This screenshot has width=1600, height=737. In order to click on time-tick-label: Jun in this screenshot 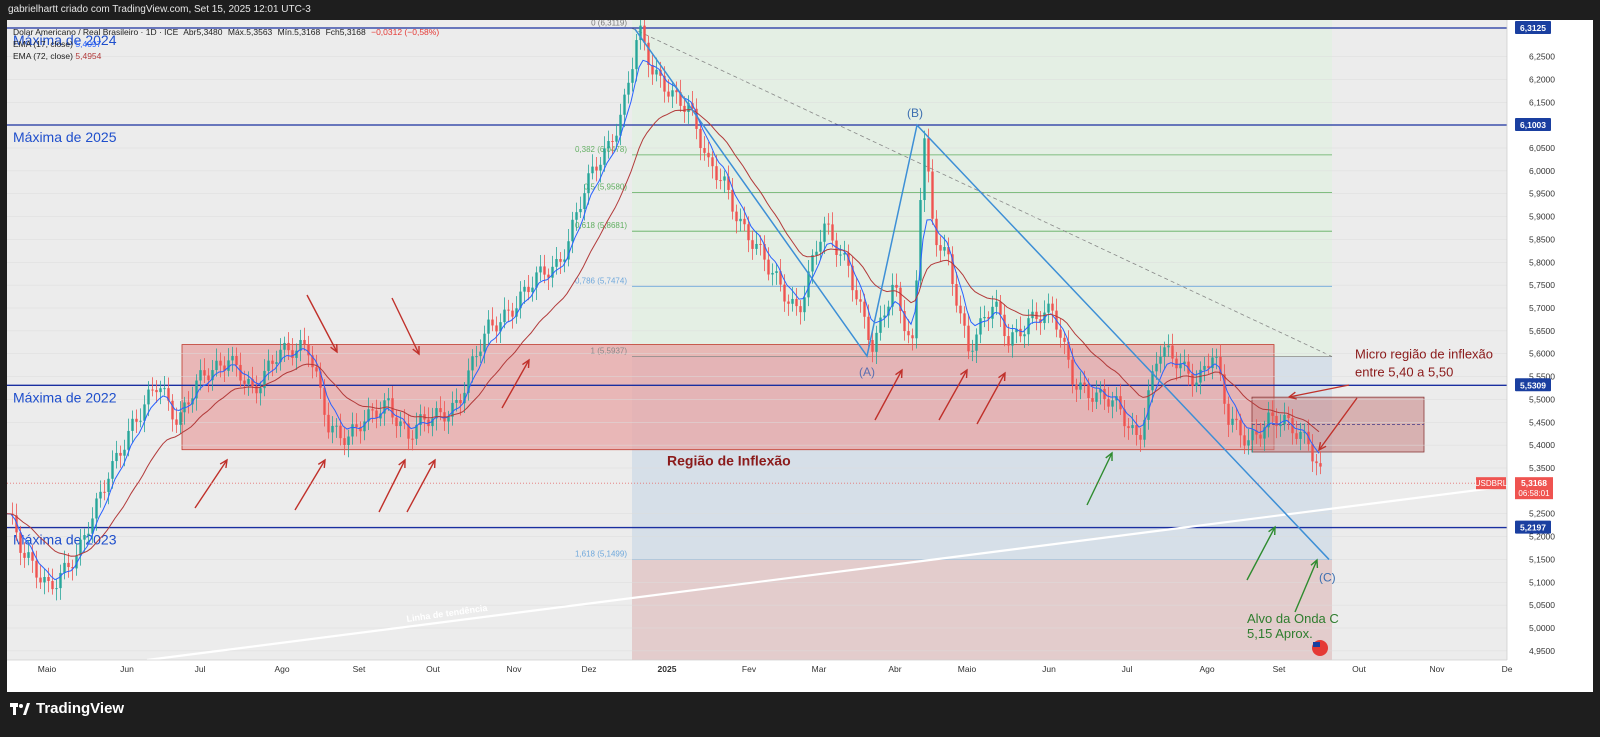, I will do `click(1049, 669)`.